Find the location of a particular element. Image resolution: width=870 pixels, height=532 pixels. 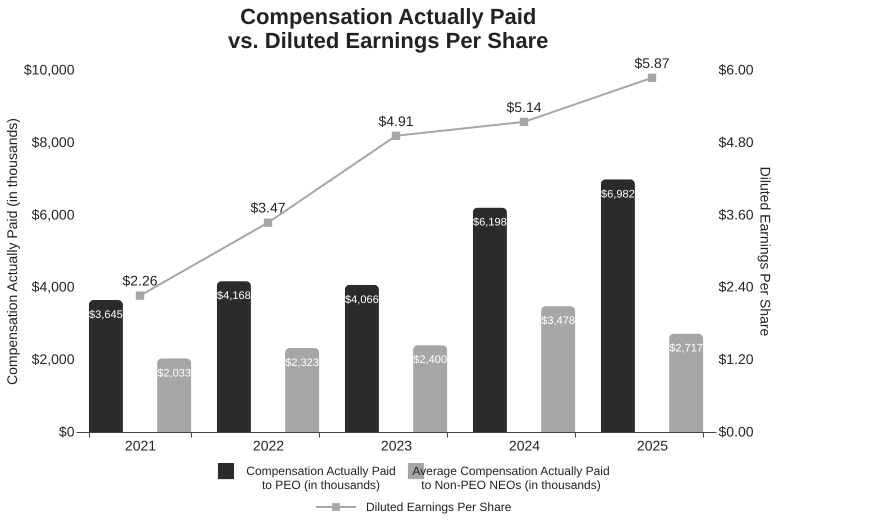

data-label: $5.14 is located at coordinates (524, 106).